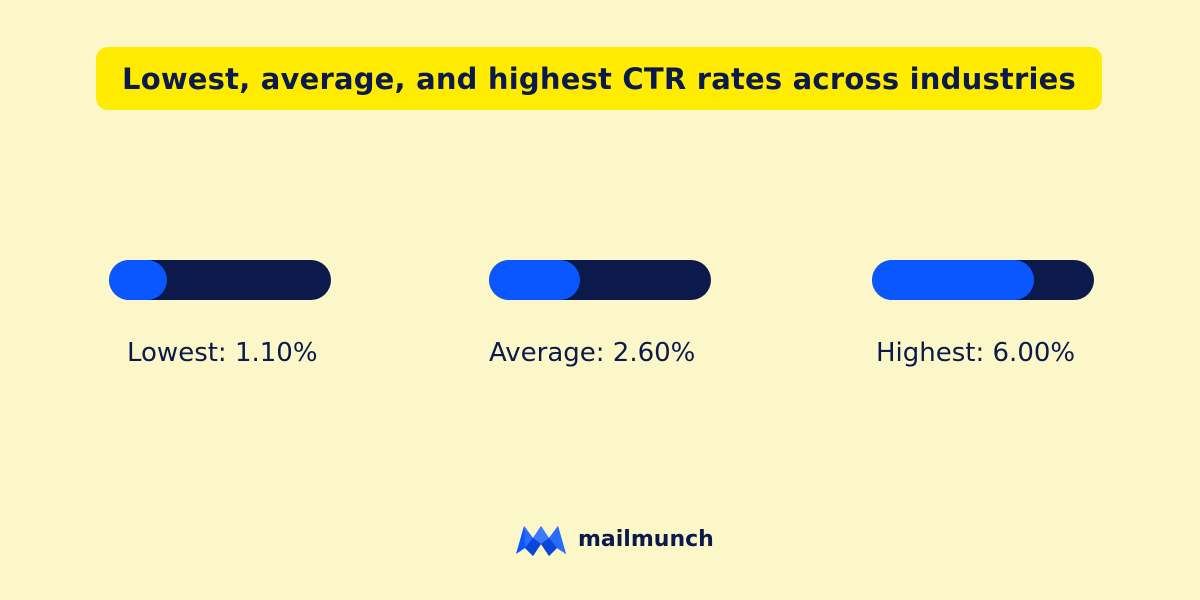  What do you see at coordinates (229, 314) in the screenshot?
I see `lowest-metric: Lowest: 1.10%` at bounding box center [229, 314].